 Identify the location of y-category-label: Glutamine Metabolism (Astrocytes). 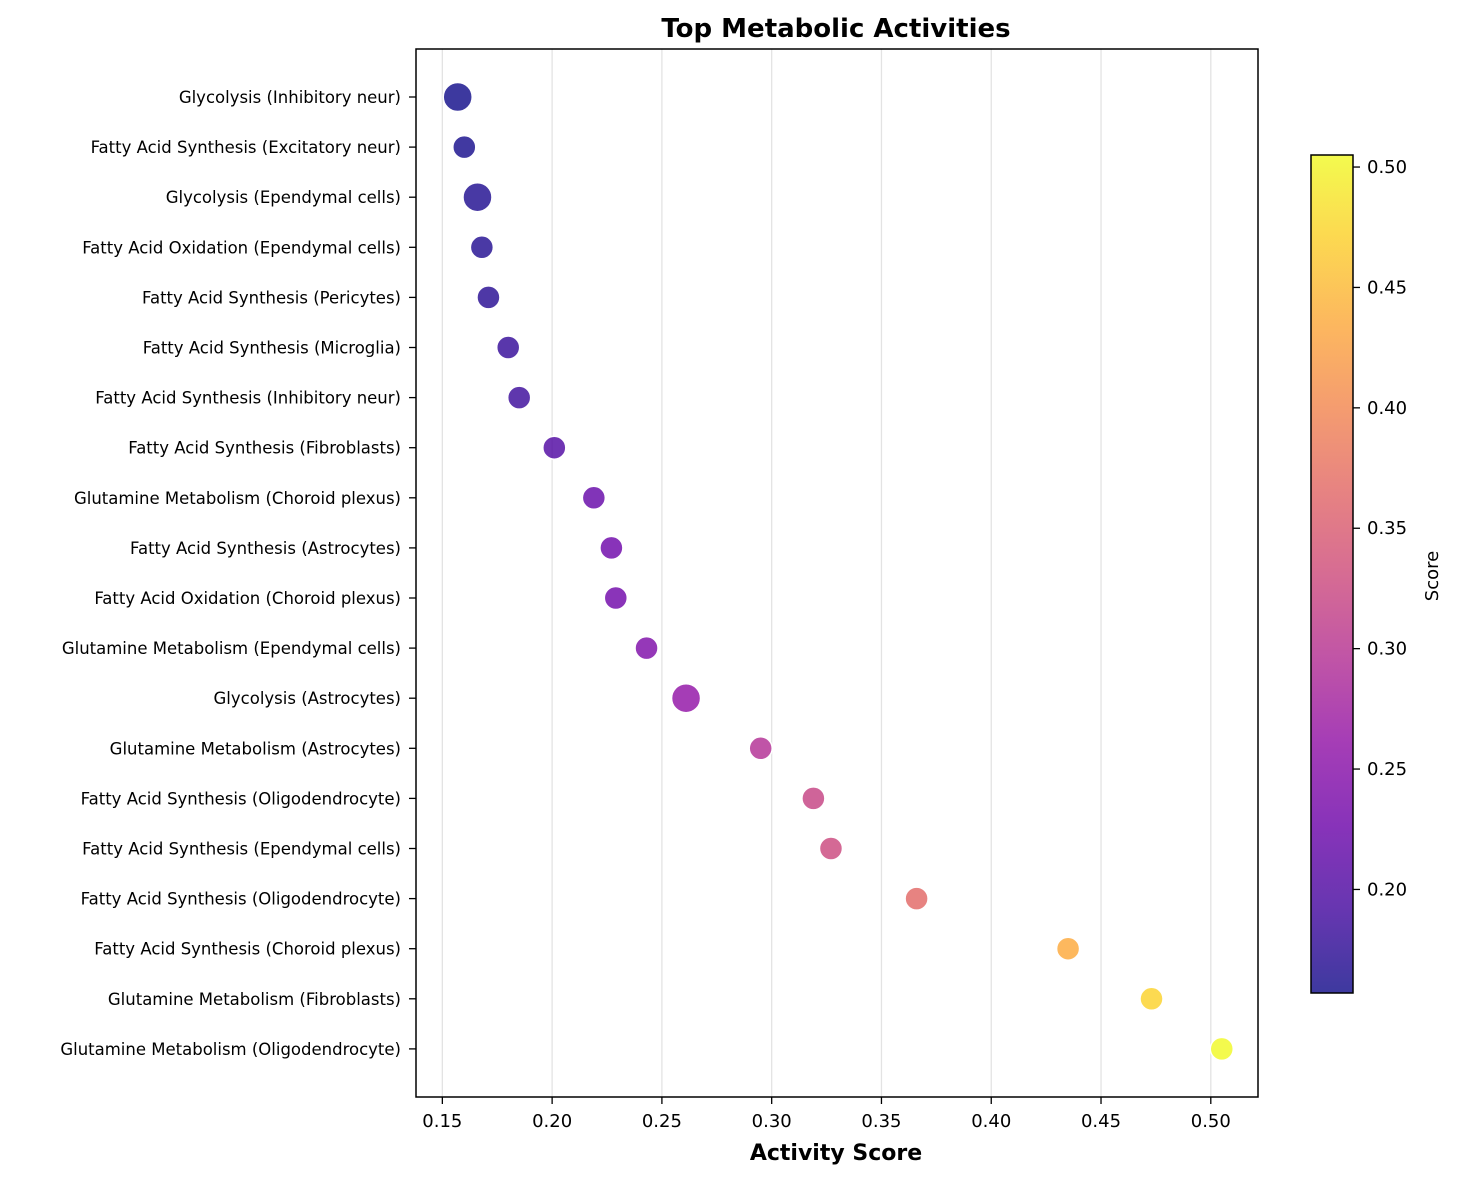
(255, 748).